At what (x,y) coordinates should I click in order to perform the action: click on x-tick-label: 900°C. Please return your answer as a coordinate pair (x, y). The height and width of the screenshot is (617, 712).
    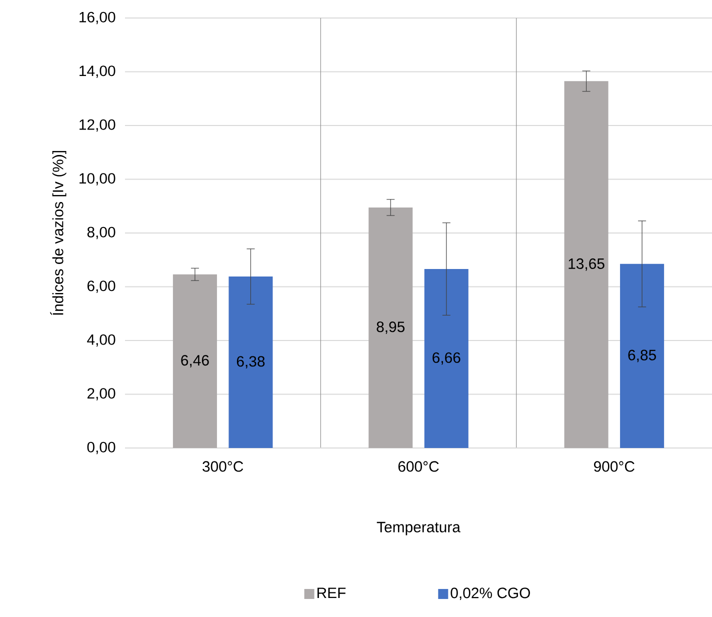
    Looking at the image, I should click on (614, 466).